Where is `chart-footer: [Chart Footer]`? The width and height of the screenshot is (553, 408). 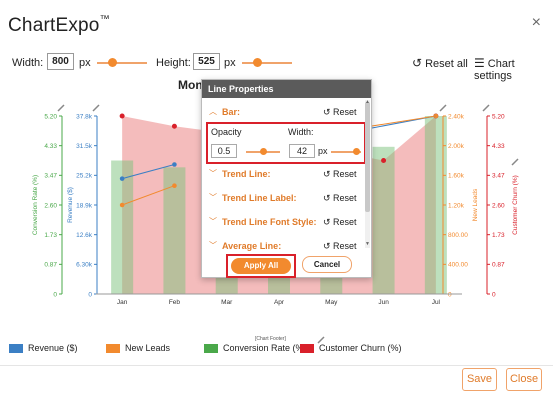 chart-footer: [Chart Footer] is located at coordinates (270, 339).